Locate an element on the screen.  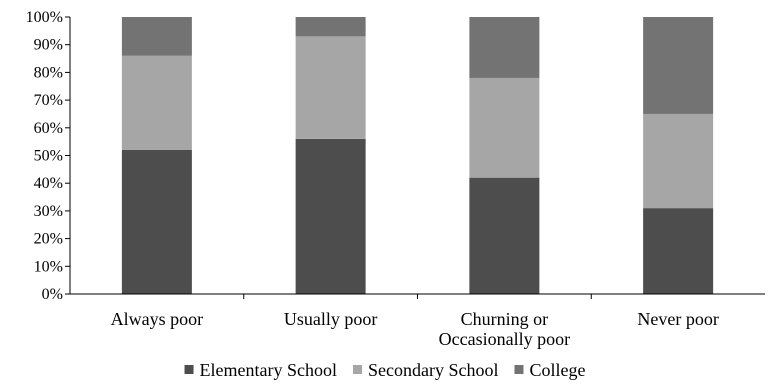
x-category-label: Never poor is located at coordinates (677, 319).